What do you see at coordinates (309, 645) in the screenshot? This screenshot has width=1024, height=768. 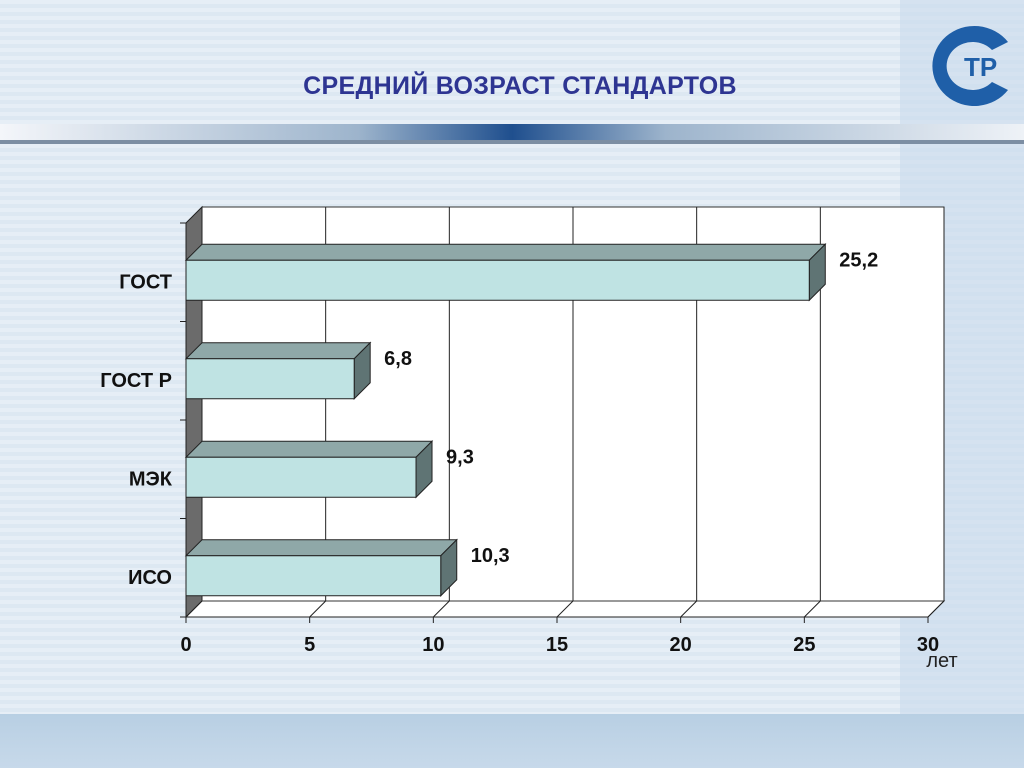 I see `x-tick-label: 5` at bounding box center [309, 645].